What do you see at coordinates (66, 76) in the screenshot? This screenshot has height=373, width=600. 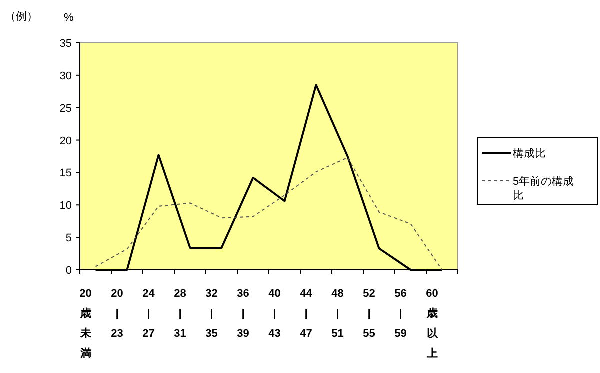 I see `y-tick-label: 30` at bounding box center [66, 76].